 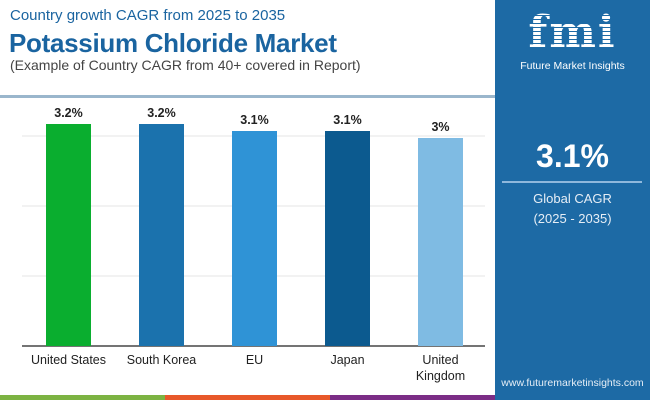 I want to click on bar-united-kingdom, so click(x=440, y=242).